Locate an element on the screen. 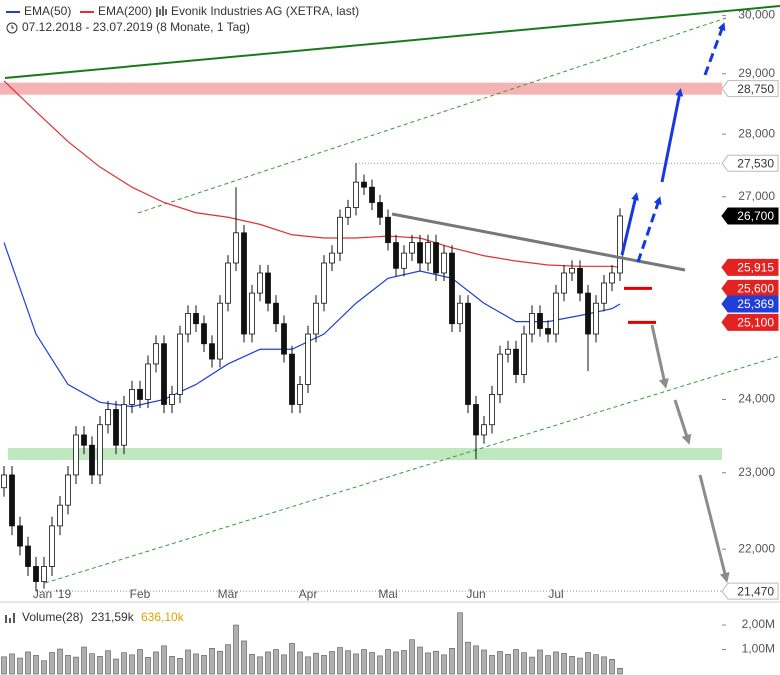 The height and width of the screenshot is (675, 780). x-tick-label: Apr is located at coordinates (308, 594).